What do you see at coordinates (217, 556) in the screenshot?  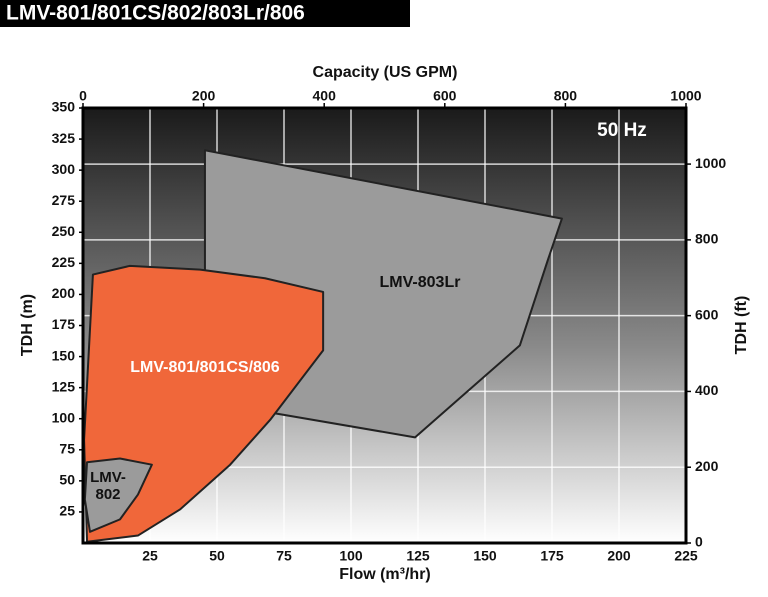 I see `x-tick-label: 50` at bounding box center [217, 556].